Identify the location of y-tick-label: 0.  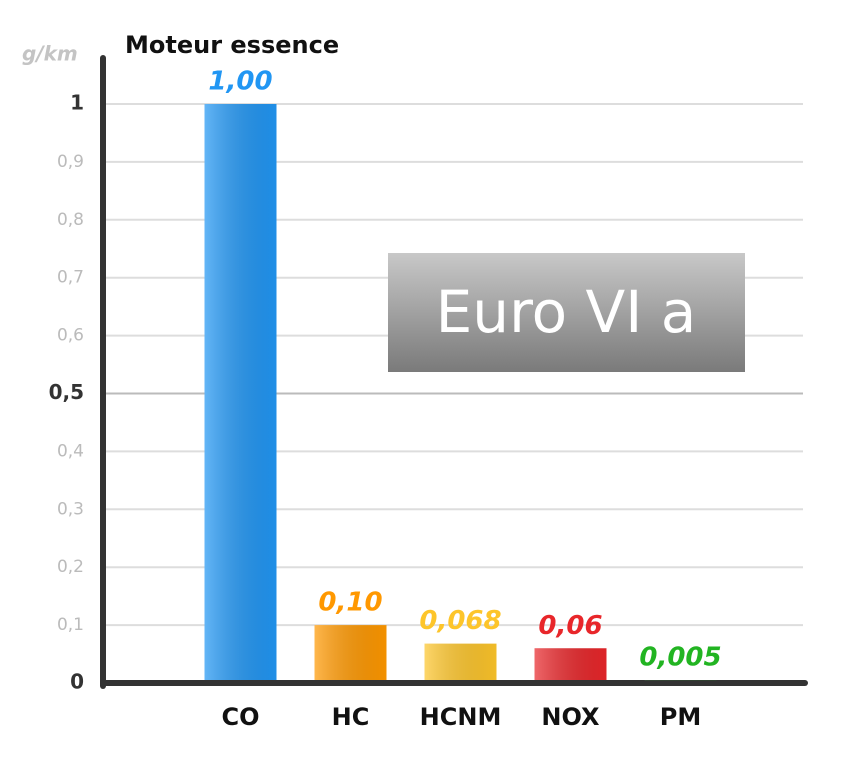
(77, 682).